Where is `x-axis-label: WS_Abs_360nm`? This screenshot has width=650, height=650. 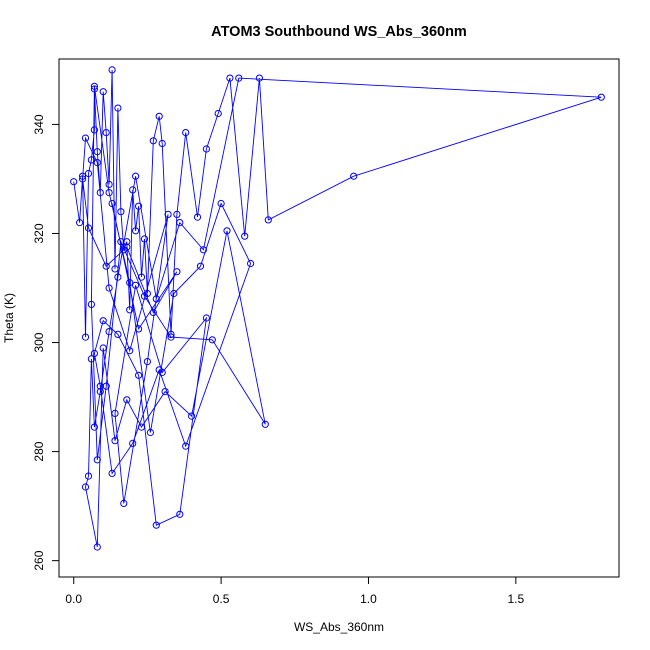 x-axis-label: WS_Abs_360nm is located at coordinates (339, 627).